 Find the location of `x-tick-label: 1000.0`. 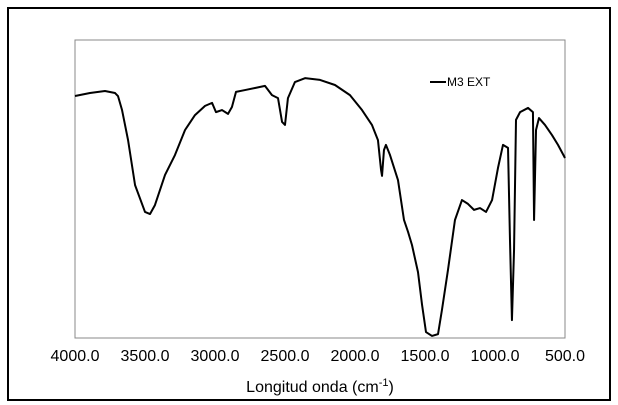

x-tick-label: 1000.0 is located at coordinates (495, 356).